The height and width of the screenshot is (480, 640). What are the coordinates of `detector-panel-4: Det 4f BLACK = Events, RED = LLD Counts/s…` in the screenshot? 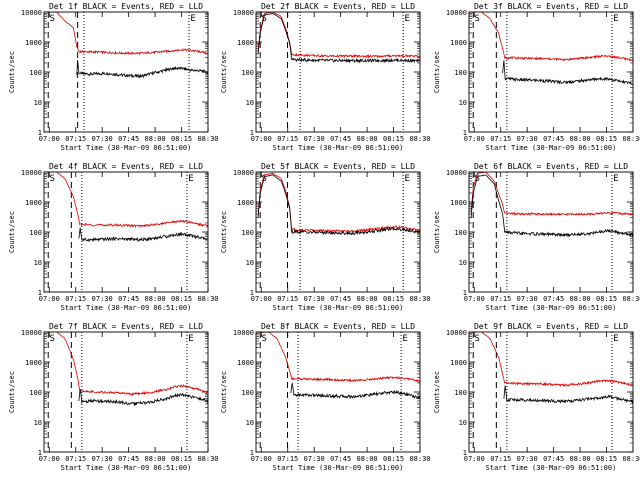 It's located at (113, 237).